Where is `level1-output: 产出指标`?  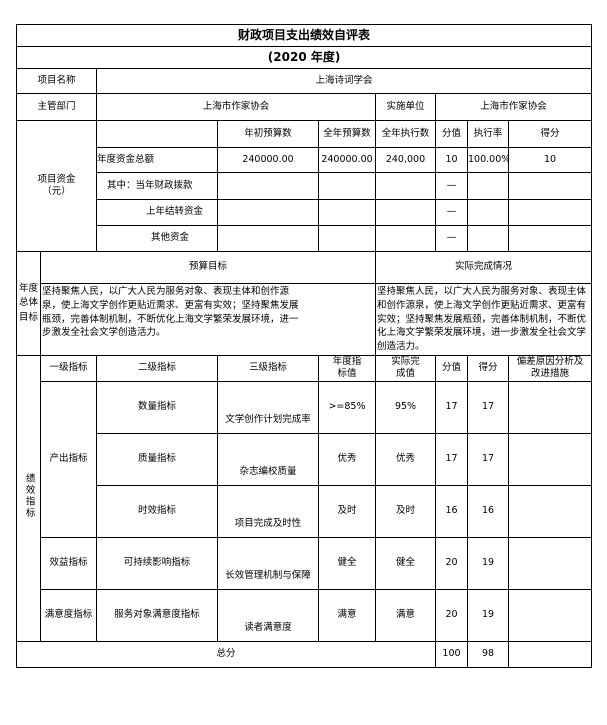
level1-output: 产出指标 is located at coordinates (68, 459).